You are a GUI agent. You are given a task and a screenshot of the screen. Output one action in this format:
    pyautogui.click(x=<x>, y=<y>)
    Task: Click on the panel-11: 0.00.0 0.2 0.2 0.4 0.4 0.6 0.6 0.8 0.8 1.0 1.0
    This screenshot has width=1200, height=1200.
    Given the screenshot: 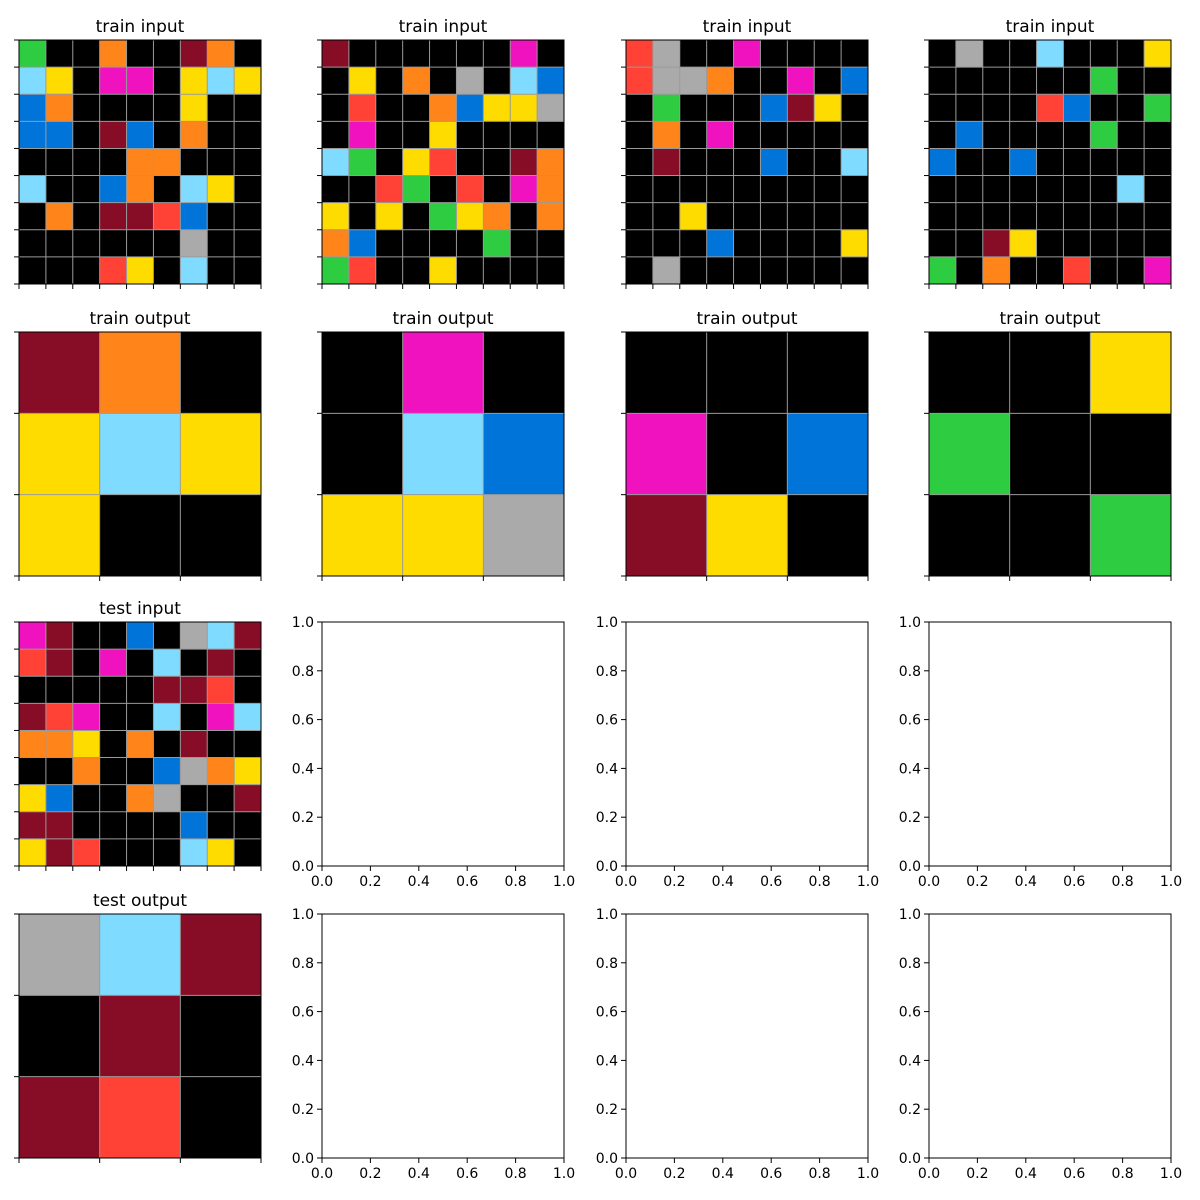 What is the action you would take?
    pyautogui.click(x=1040, y=752)
    